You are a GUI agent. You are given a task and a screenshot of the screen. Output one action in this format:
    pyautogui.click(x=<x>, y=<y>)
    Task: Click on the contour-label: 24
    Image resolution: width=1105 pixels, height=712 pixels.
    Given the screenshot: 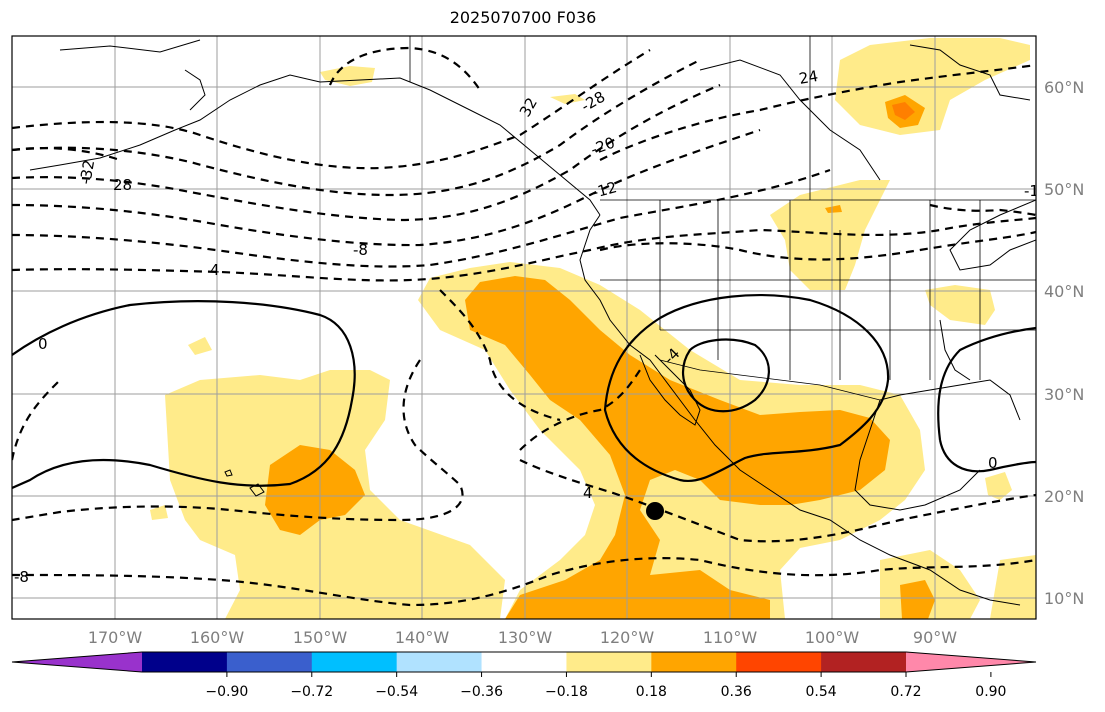 What is the action you would take?
    pyautogui.click(x=809, y=77)
    